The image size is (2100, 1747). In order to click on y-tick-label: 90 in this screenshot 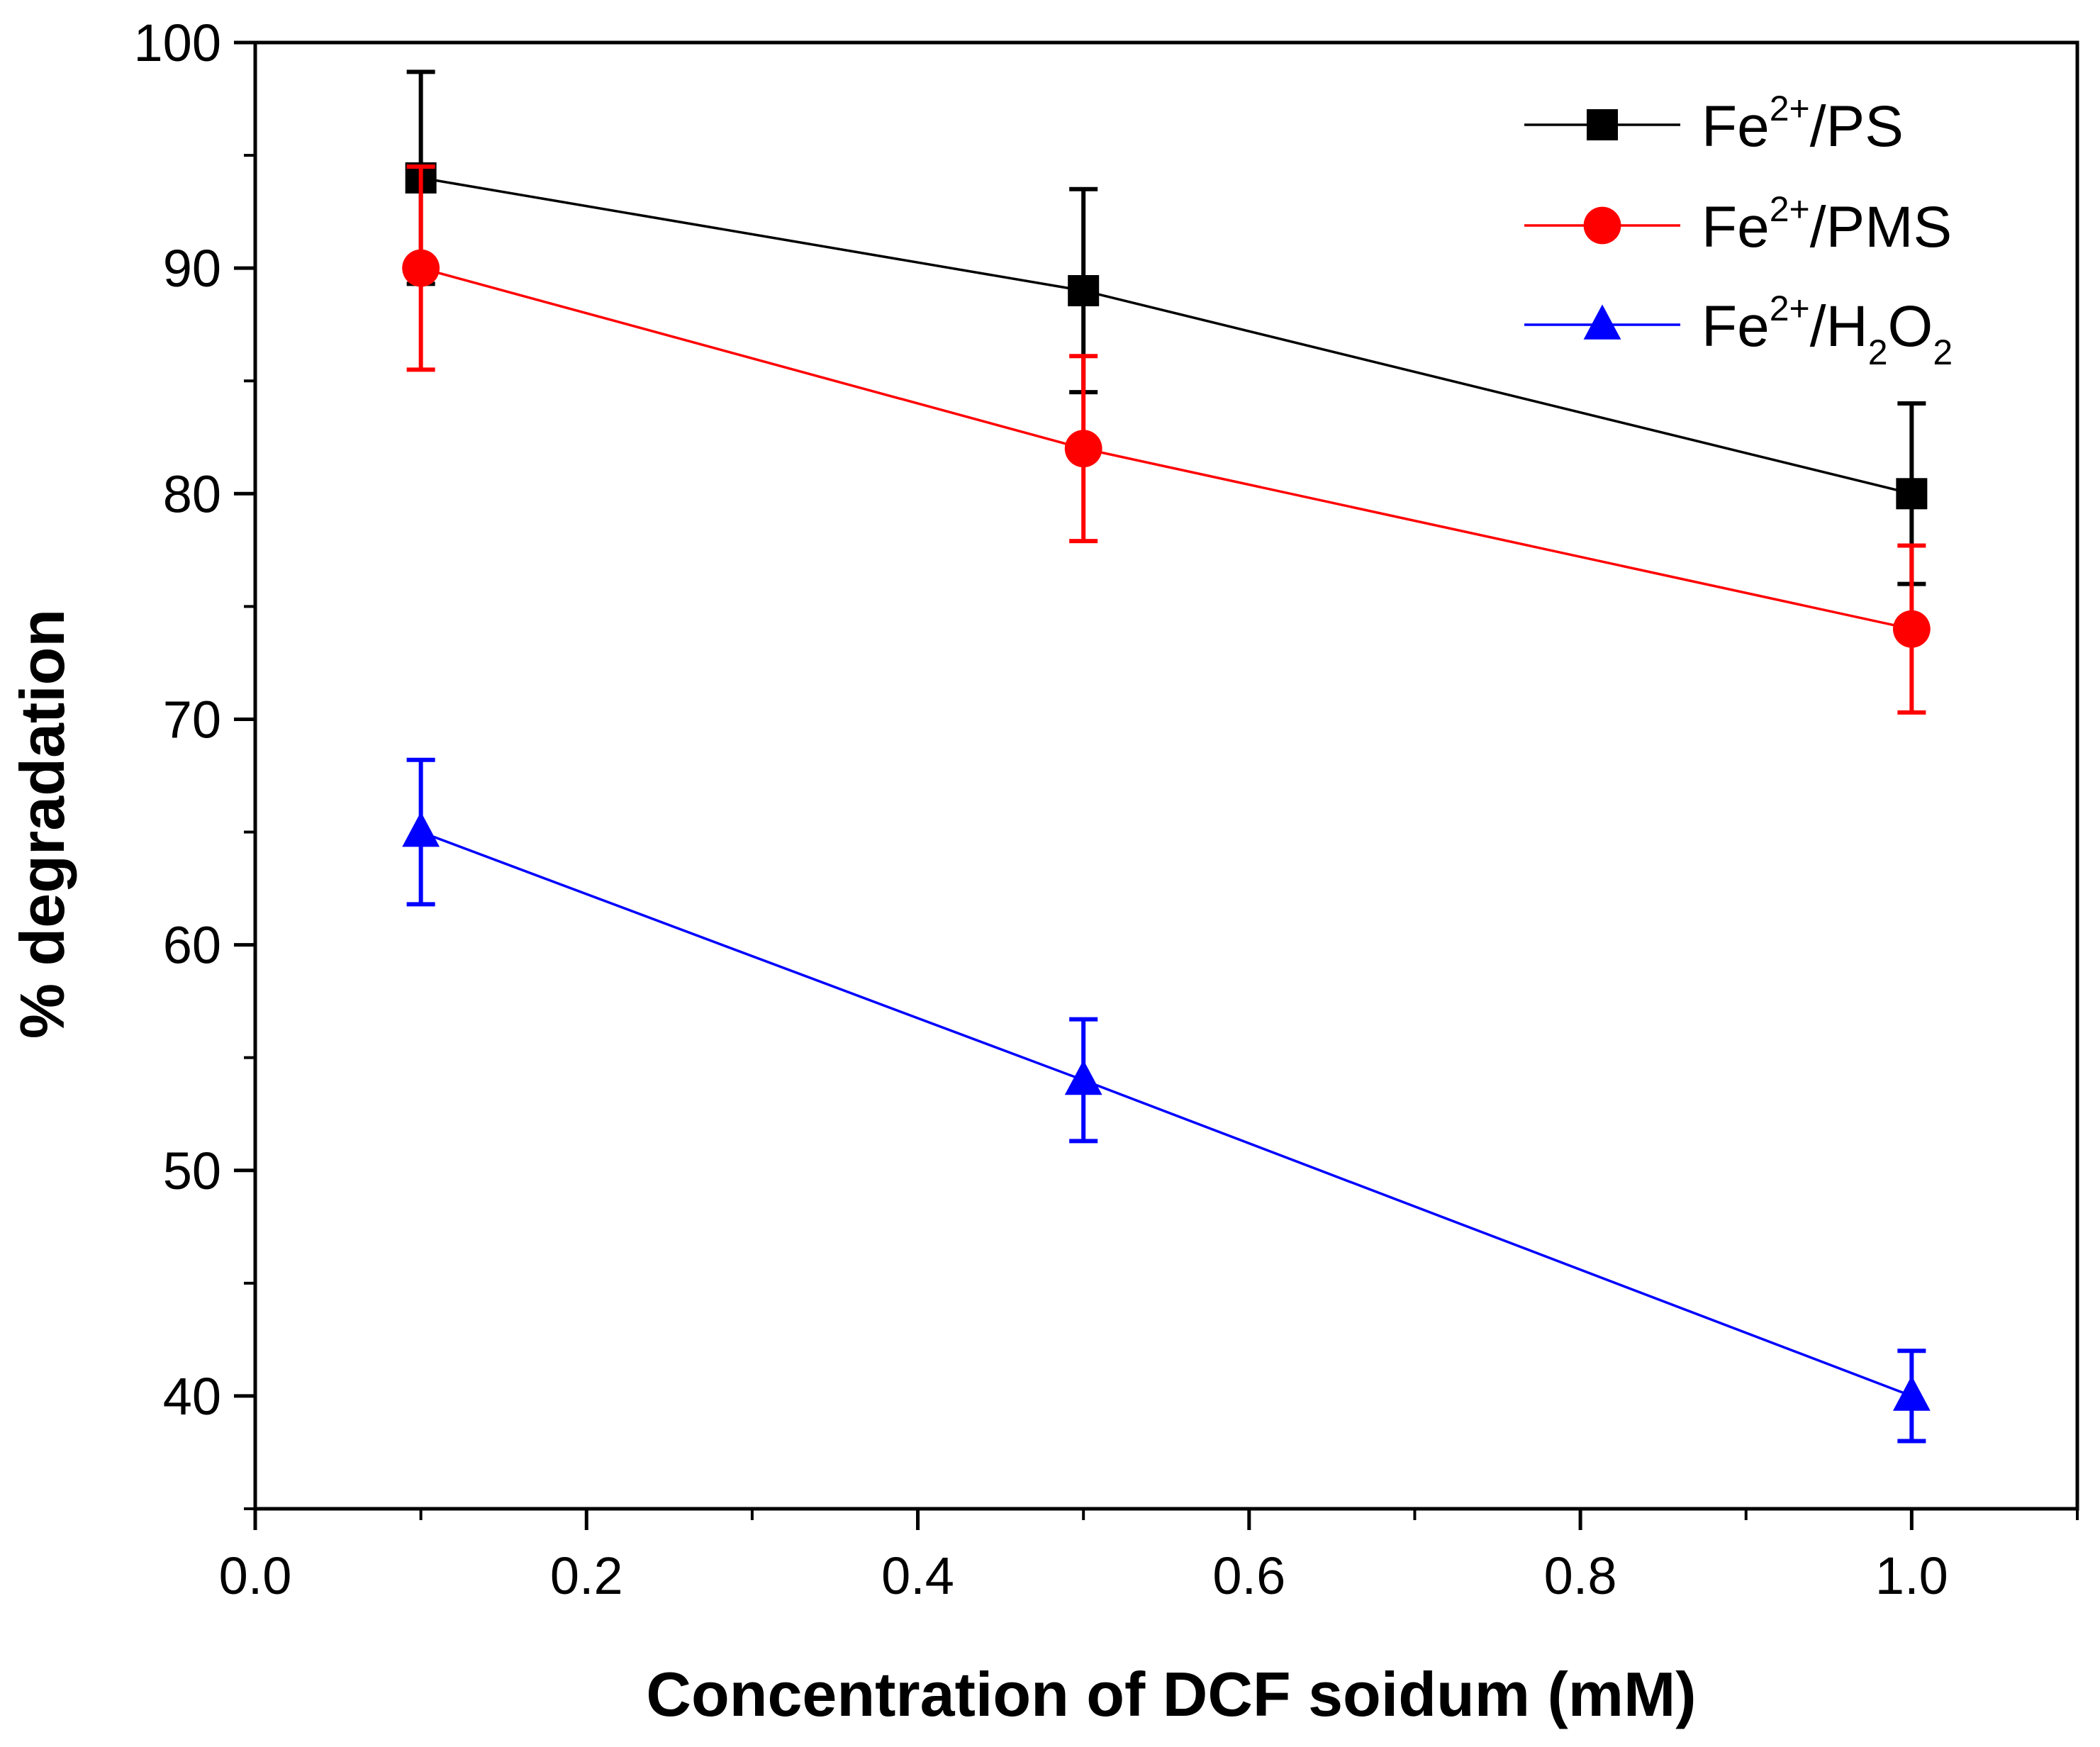, I will do `click(192, 268)`.